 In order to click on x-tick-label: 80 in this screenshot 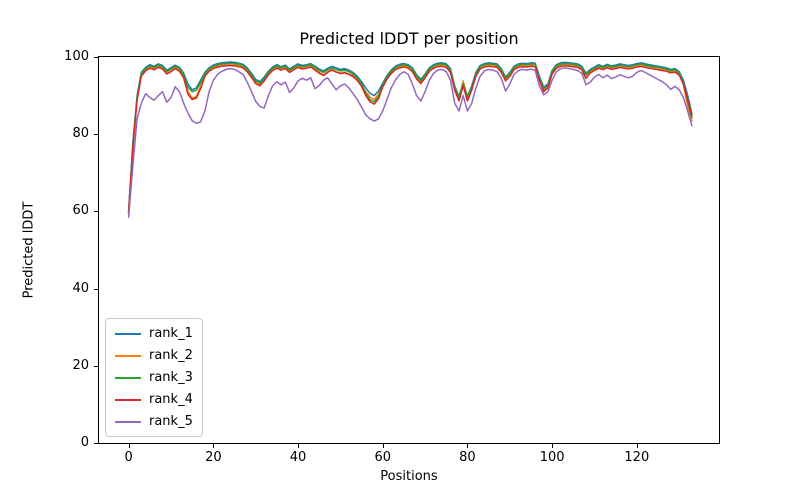, I will do `click(467, 457)`.